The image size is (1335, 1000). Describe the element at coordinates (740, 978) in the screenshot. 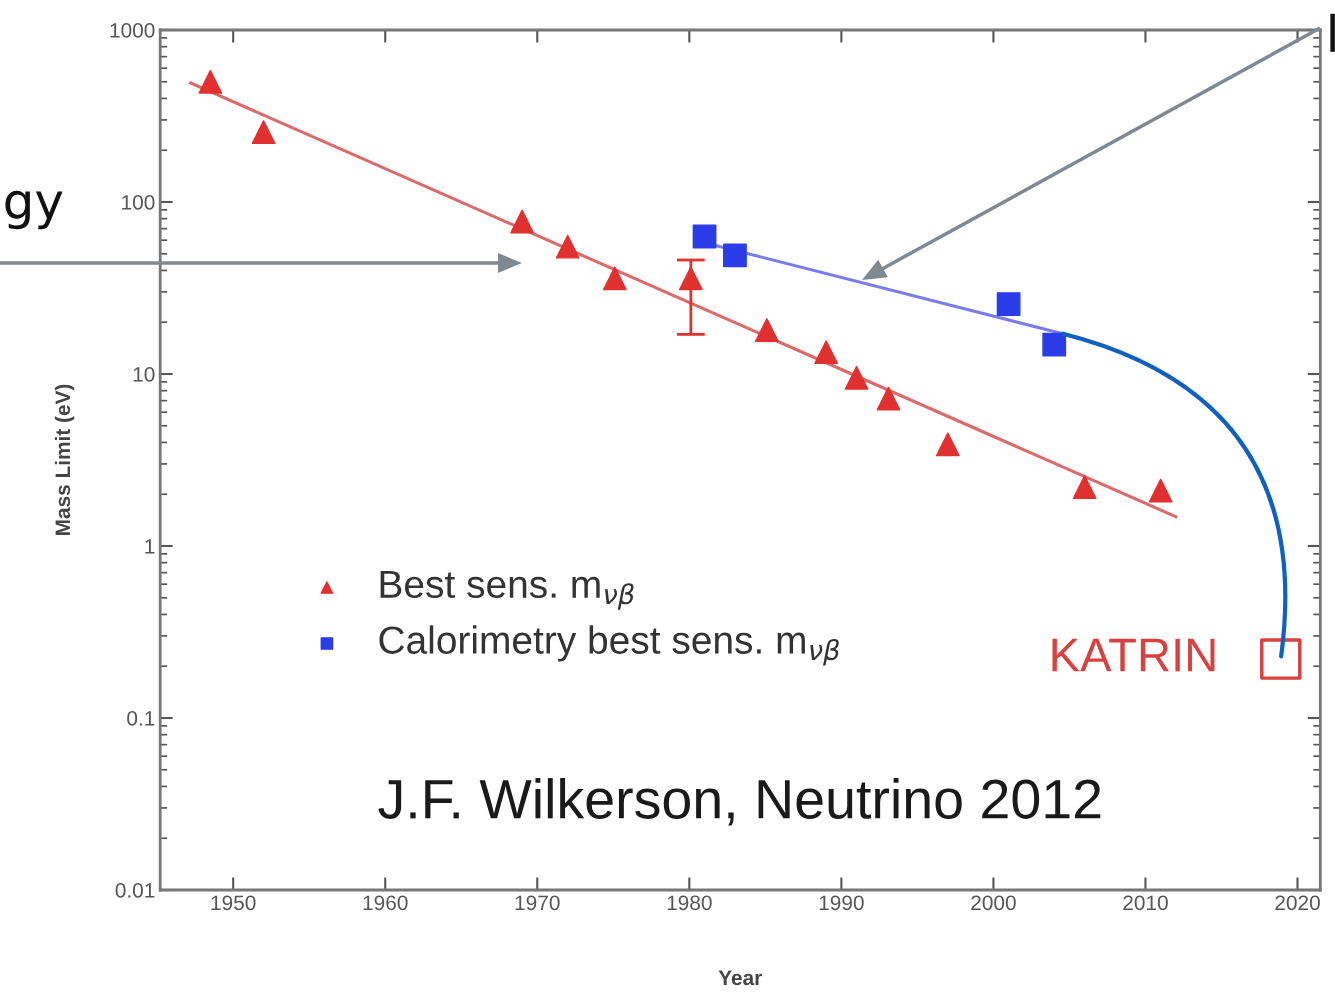

I see `x-axis-title: Year` at that location.